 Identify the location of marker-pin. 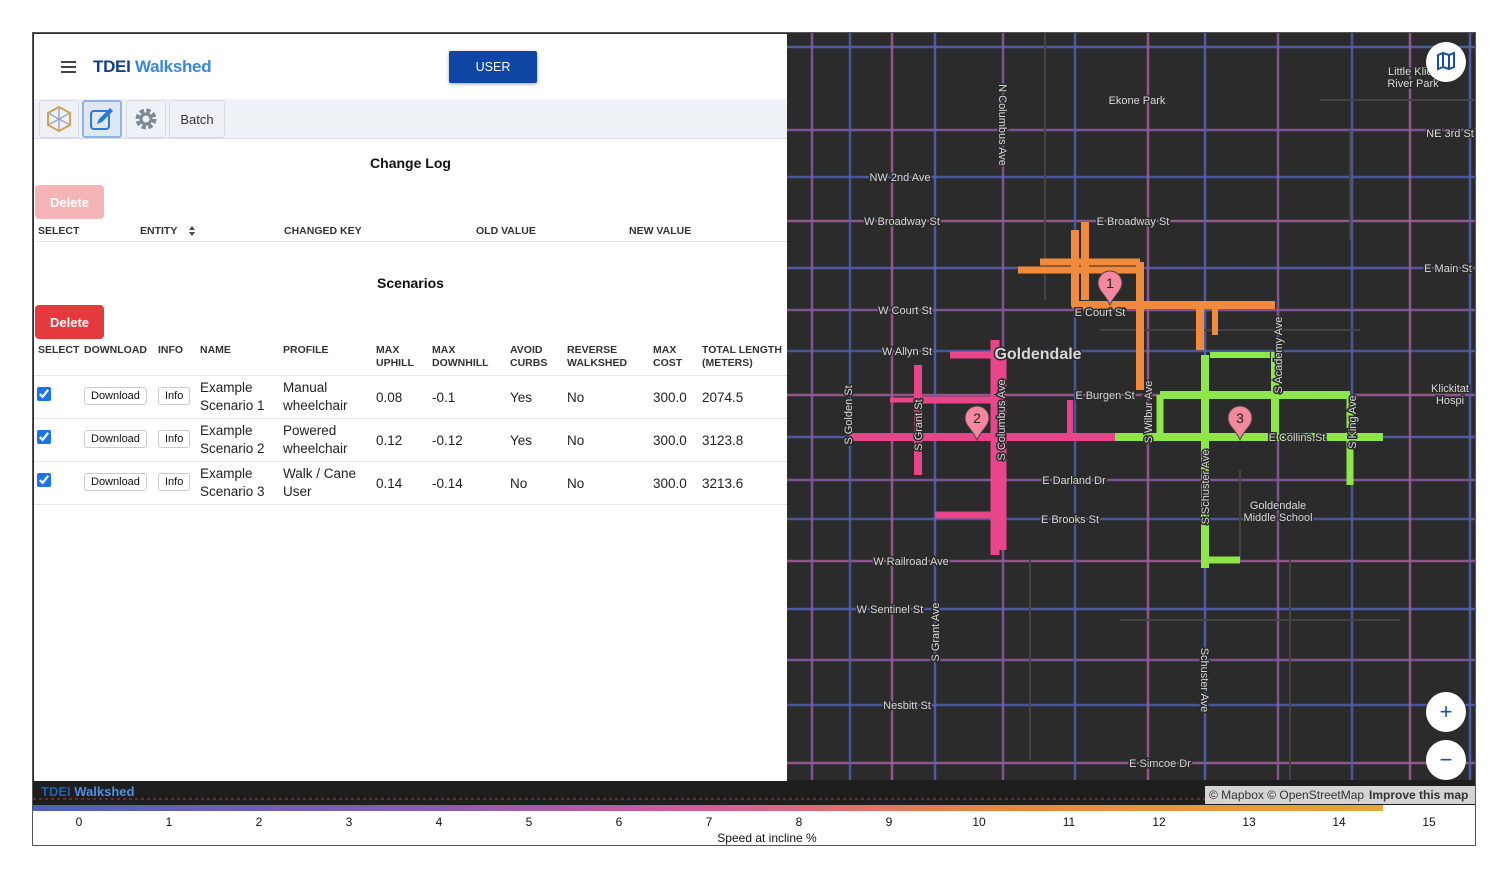
(977, 423).